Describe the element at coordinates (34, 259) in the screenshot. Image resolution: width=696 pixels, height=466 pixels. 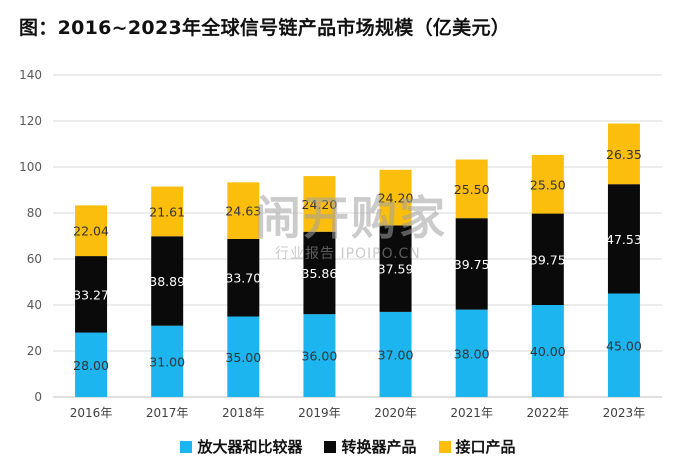
I see `y-tick-label: 60` at that location.